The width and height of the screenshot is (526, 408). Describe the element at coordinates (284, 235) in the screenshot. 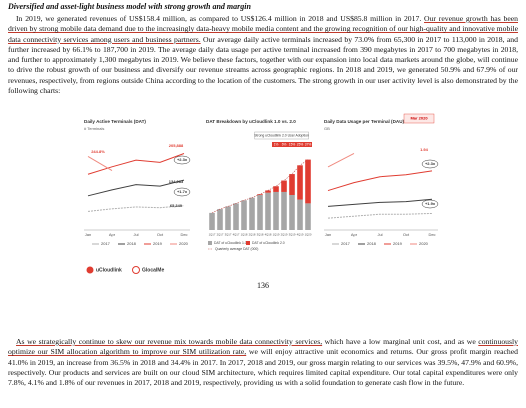

I see `x-tick-label: 2Q19` at that location.